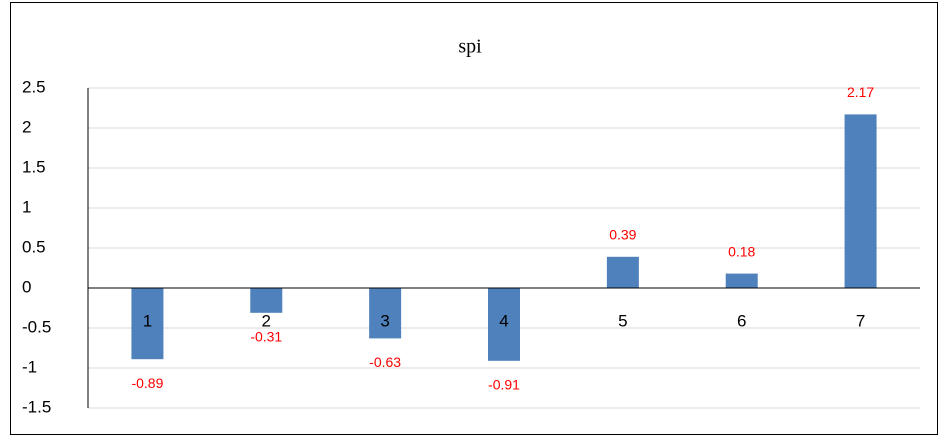  I want to click on y-tick-label: 2, so click(26, 126).